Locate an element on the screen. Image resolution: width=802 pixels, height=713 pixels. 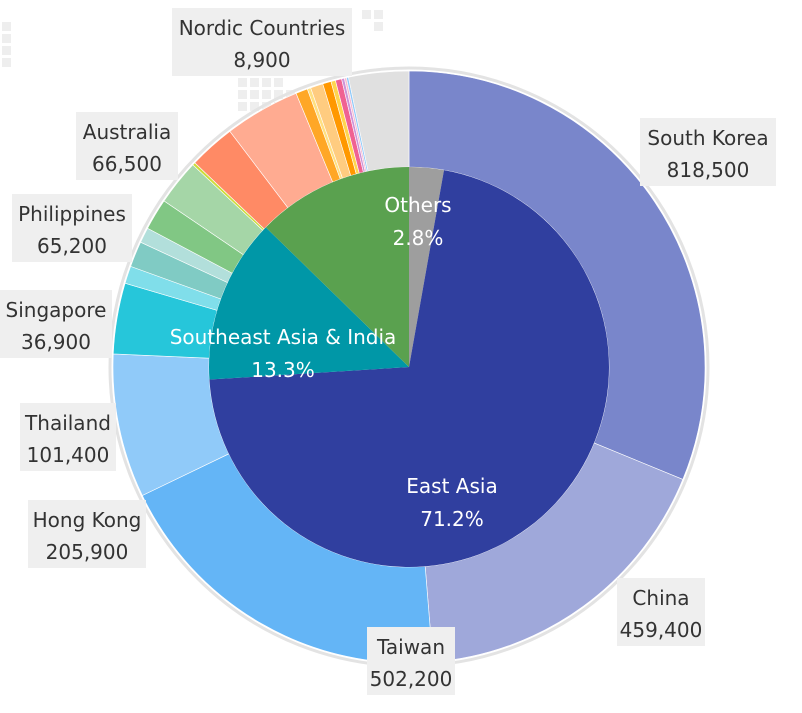
label-value: 65,200 is located at coordinates (72, 246).